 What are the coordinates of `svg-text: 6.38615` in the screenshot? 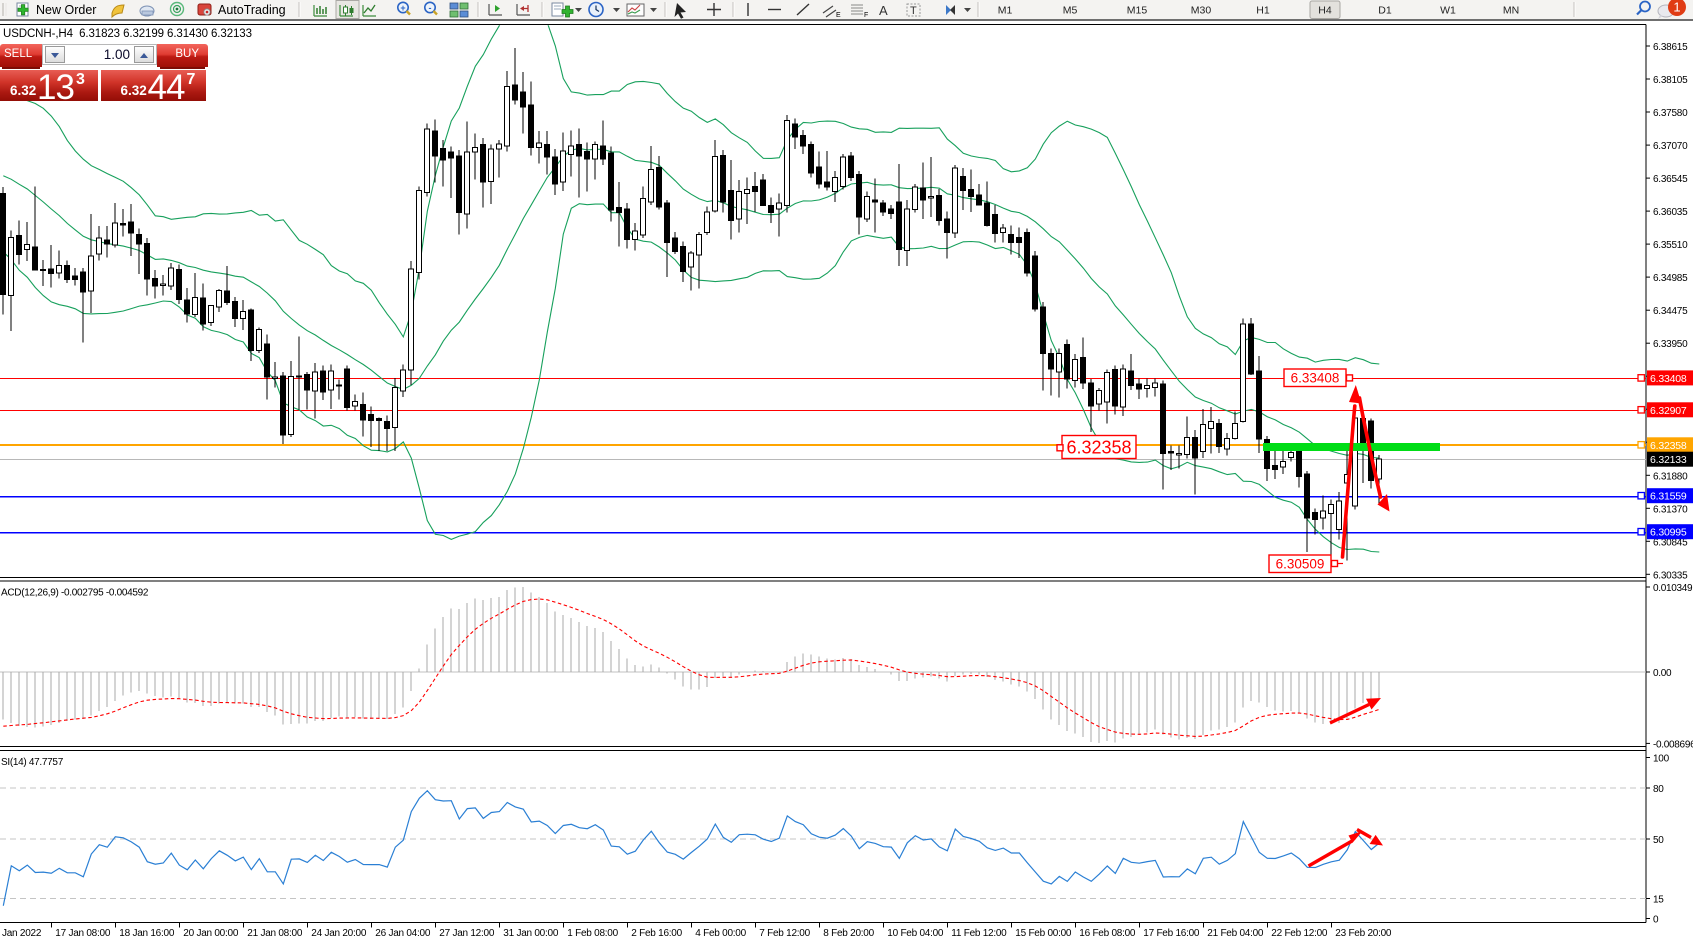 It's located at (1670, 47).